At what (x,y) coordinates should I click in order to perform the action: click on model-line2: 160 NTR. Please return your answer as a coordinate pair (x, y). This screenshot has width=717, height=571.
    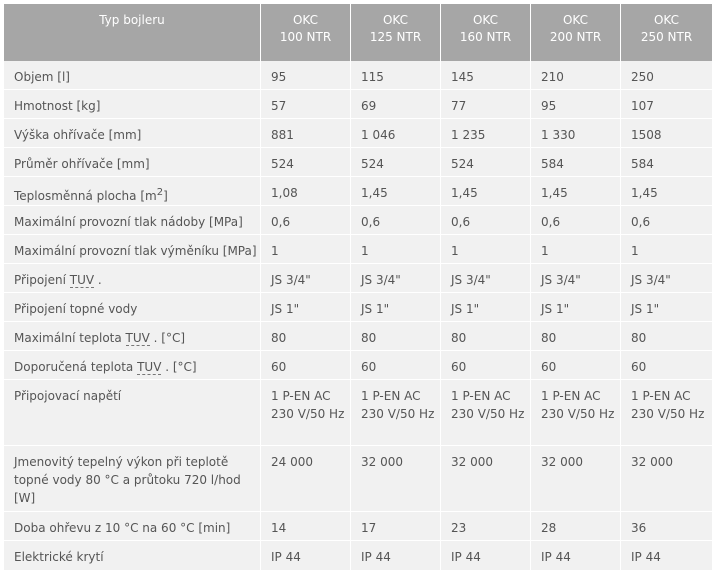
    Looking at the image, I should click on (485, 37).